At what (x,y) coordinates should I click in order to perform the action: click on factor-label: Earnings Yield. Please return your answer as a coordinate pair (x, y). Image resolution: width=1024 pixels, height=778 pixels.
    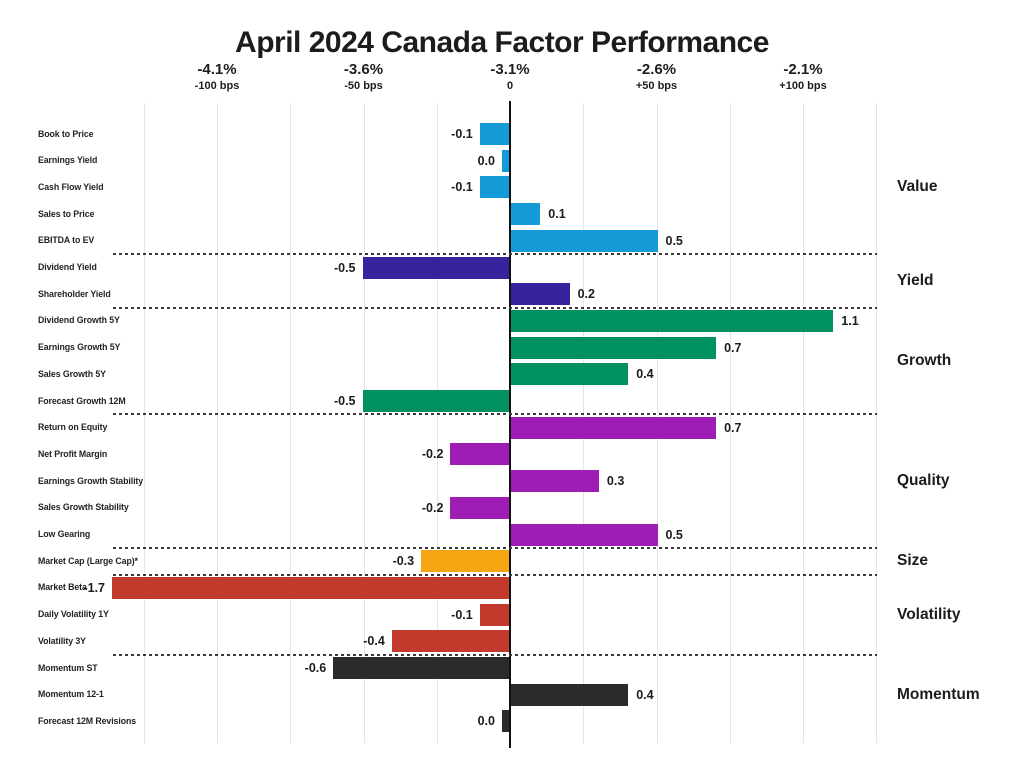
    Looking at the image, I should click on (68, 160).